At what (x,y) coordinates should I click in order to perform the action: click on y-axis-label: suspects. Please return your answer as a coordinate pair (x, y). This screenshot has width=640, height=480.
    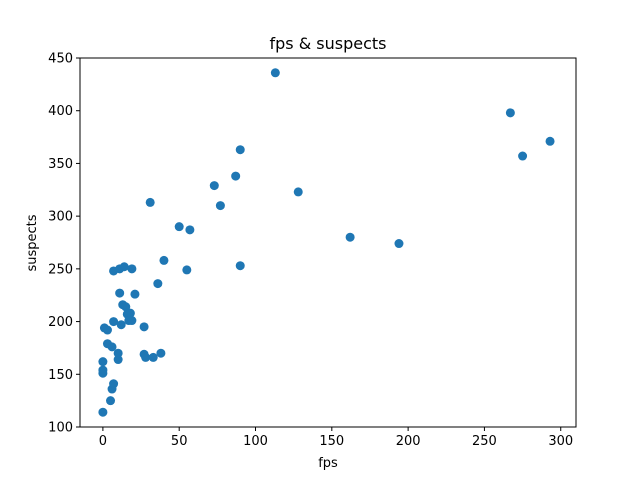
    Looking at the image, I should click on (32, 242).